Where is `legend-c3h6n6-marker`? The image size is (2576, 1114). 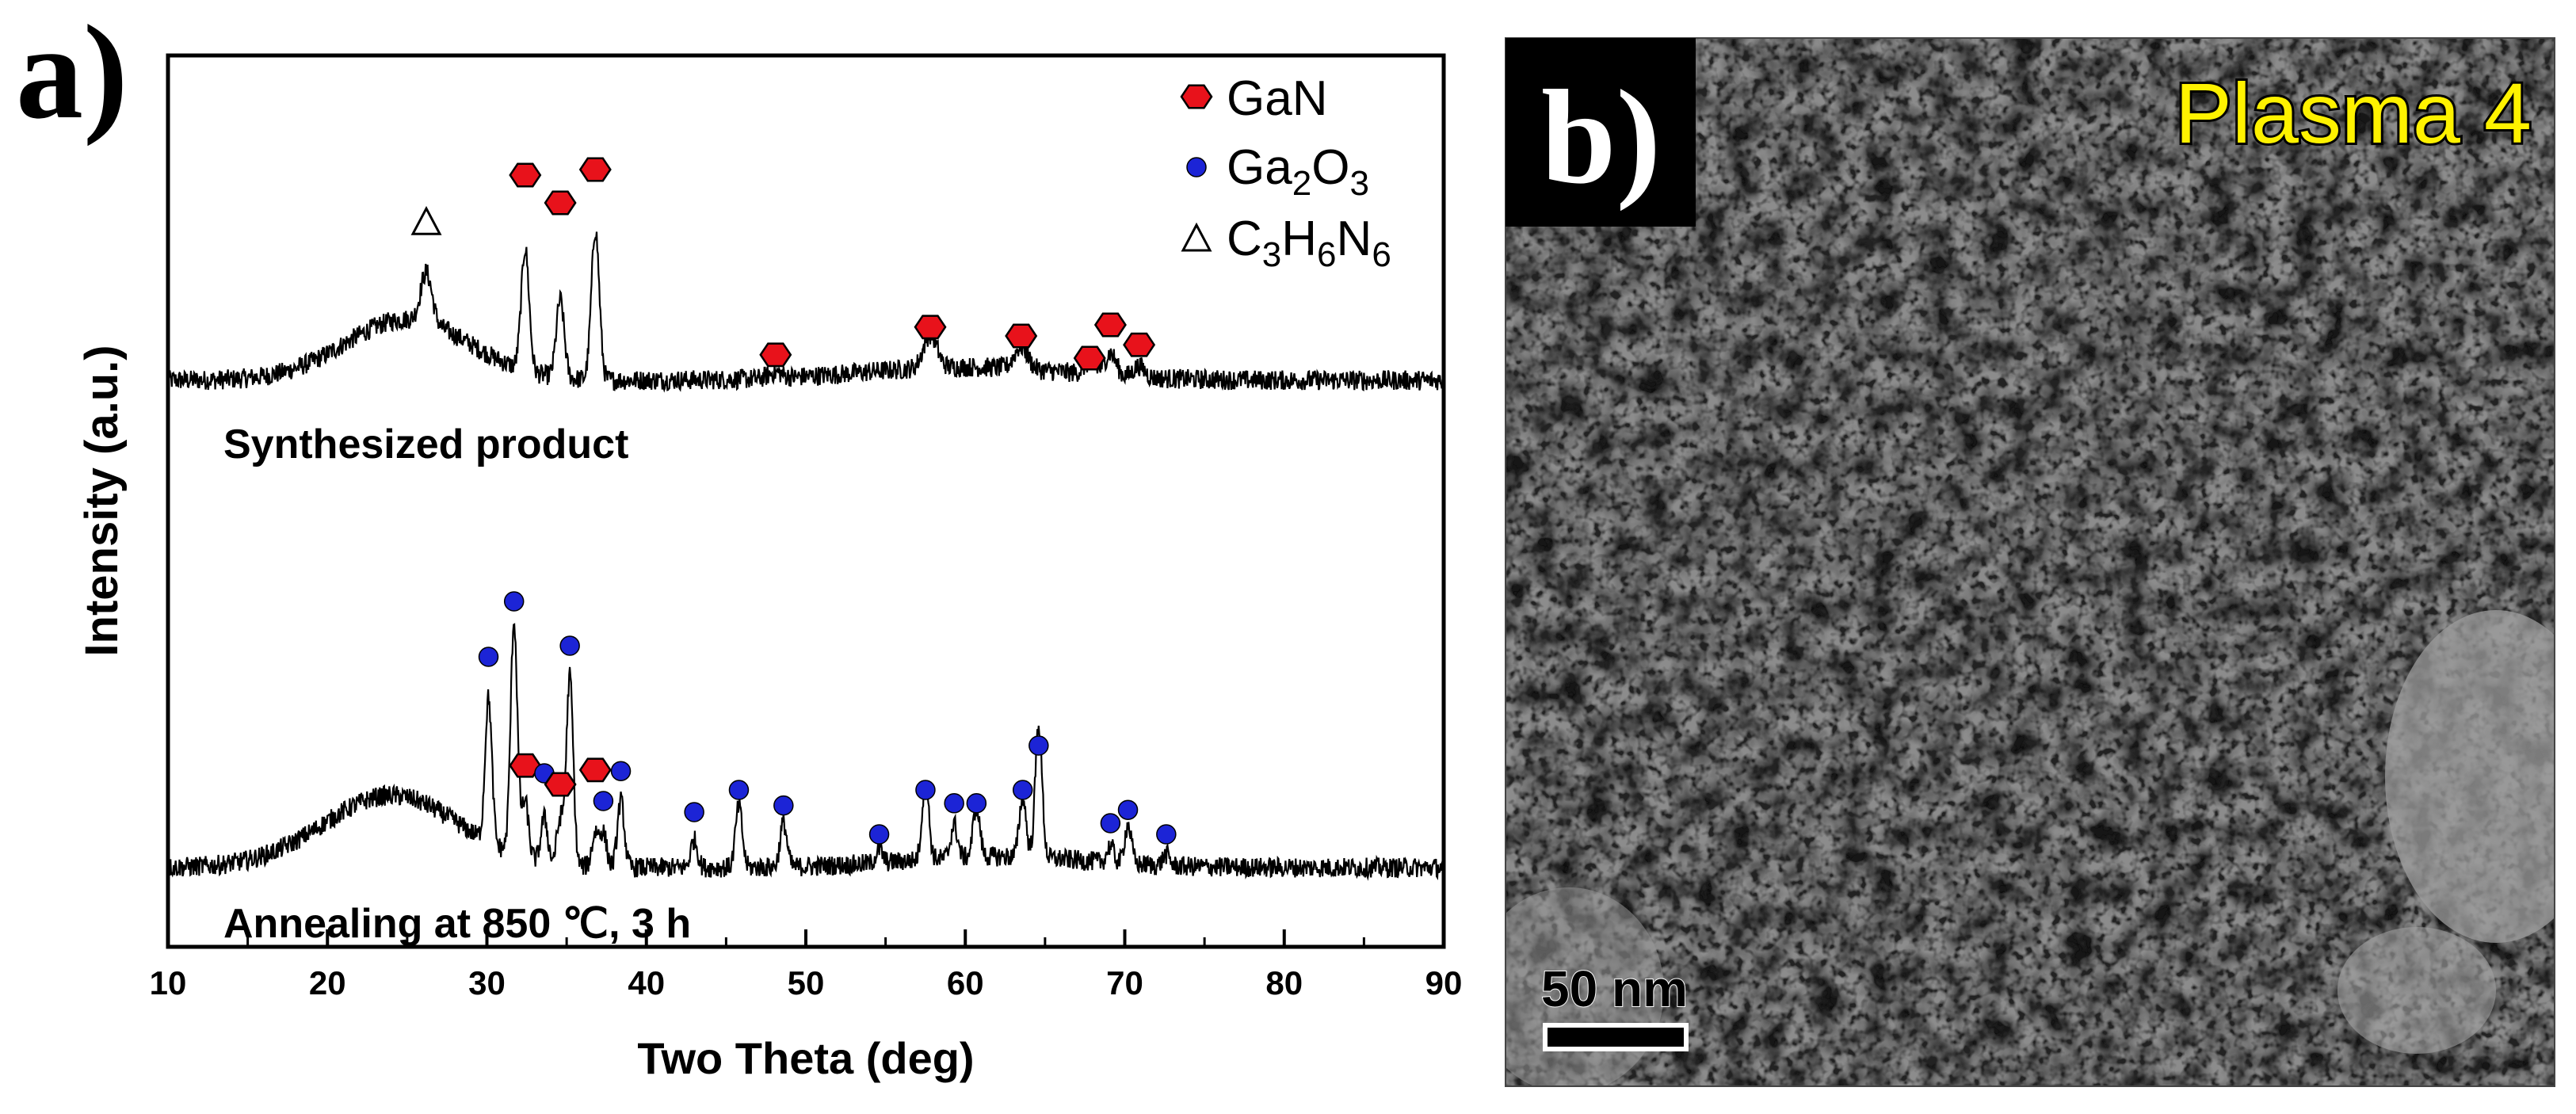 legend-c3h6n6-marker is located at coordinates (1196, 237).